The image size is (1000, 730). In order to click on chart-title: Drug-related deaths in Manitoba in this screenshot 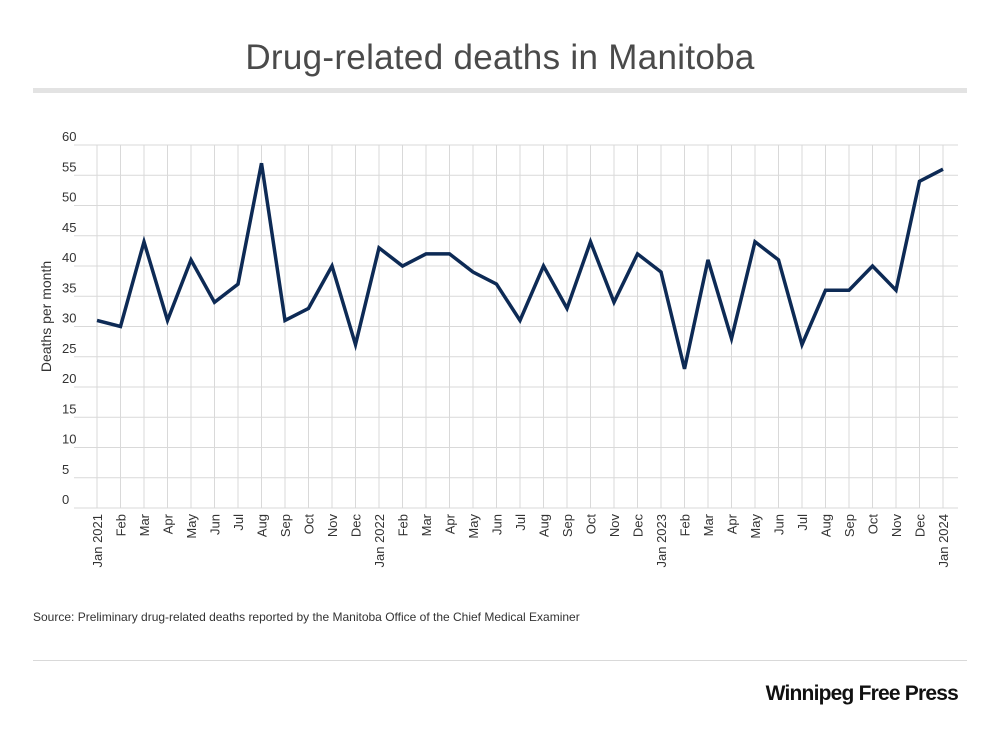, I will do `click(500, 57)`.